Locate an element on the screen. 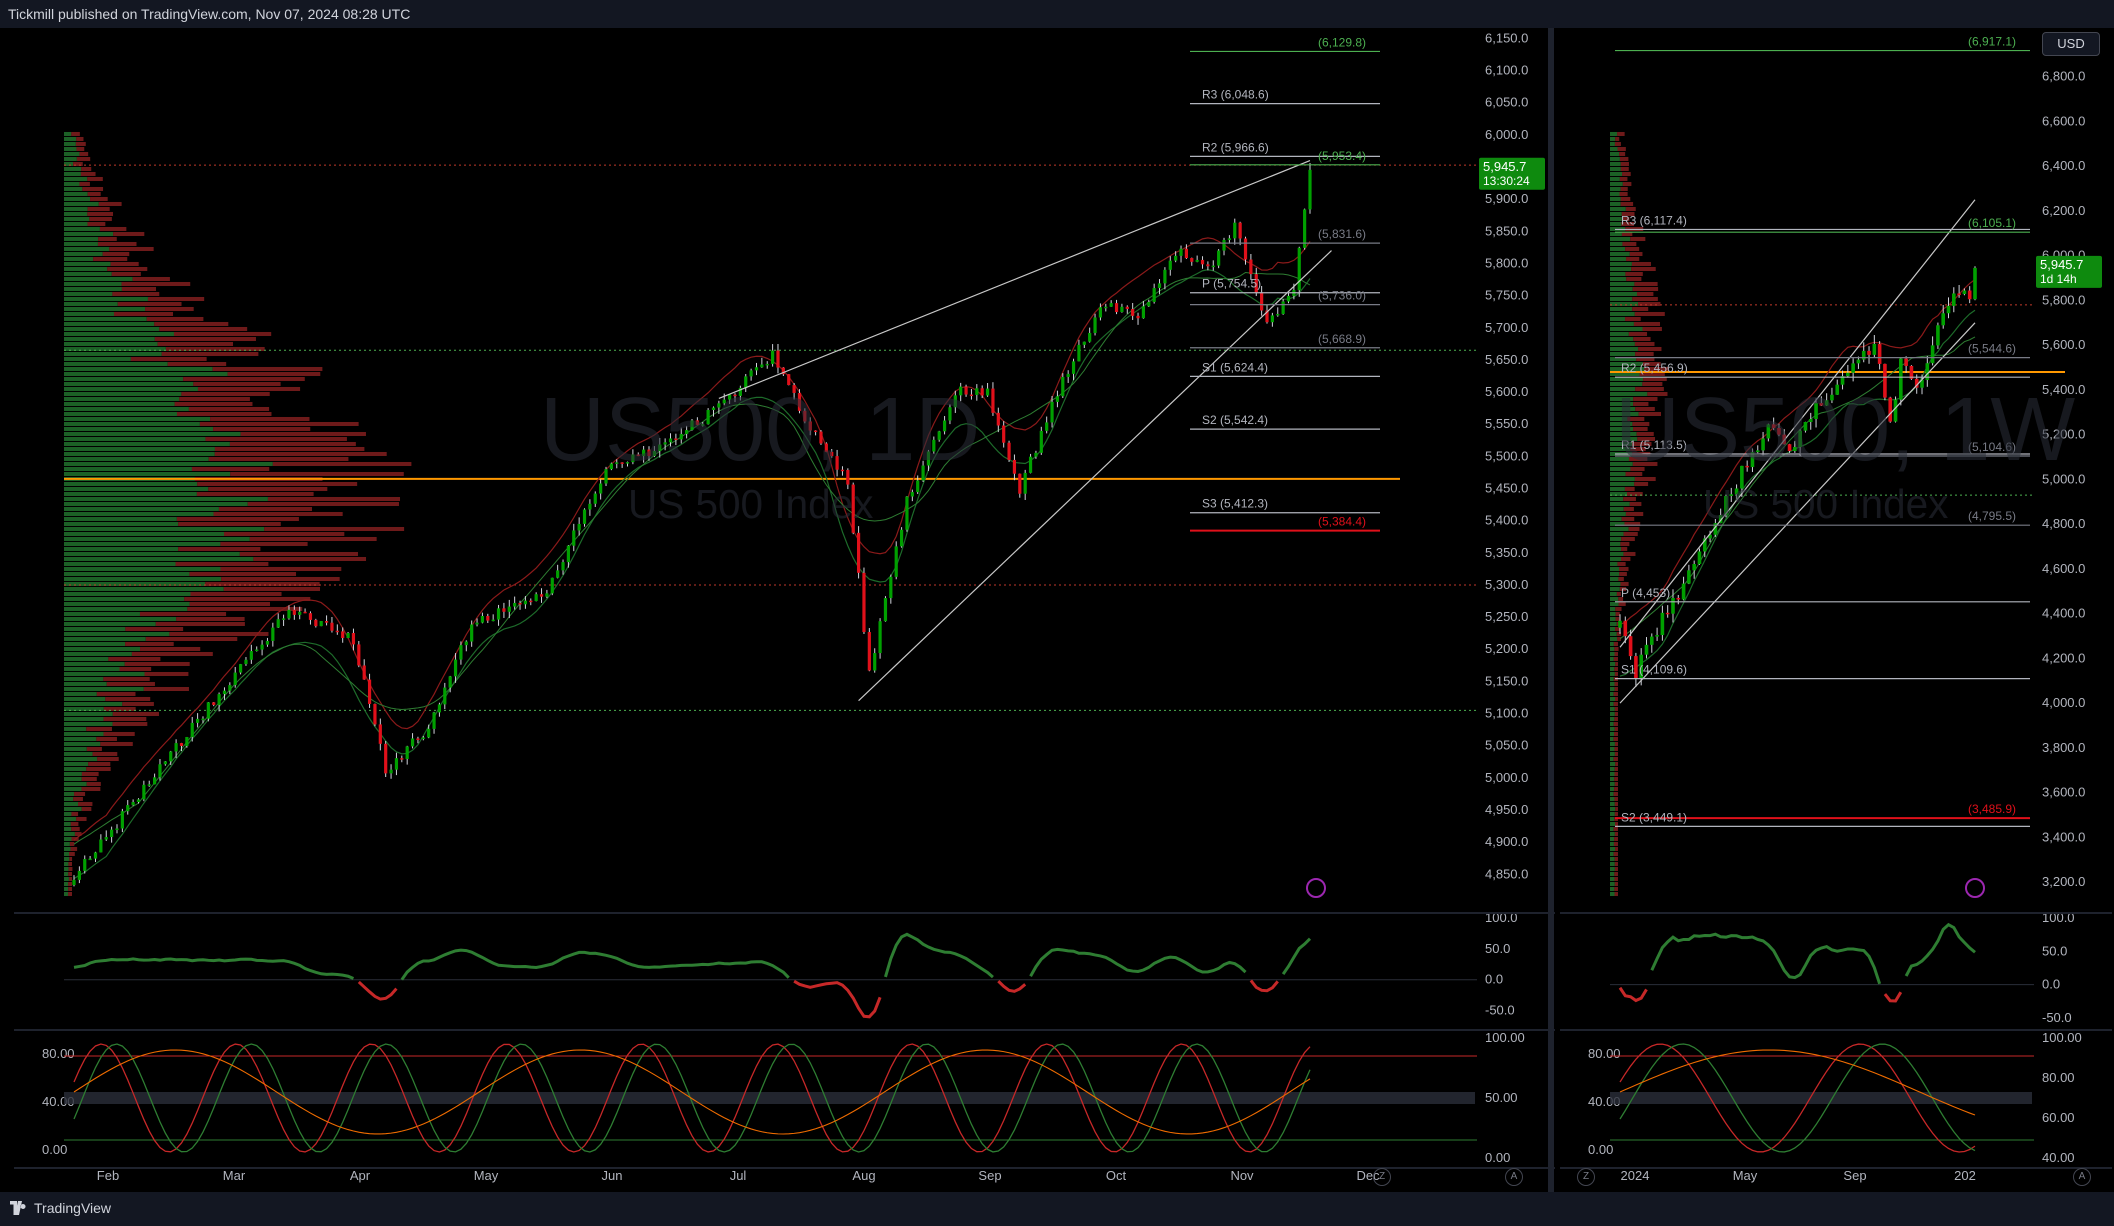  auto-scale-button-weekly: A is located at coordinates (2082, 1177).